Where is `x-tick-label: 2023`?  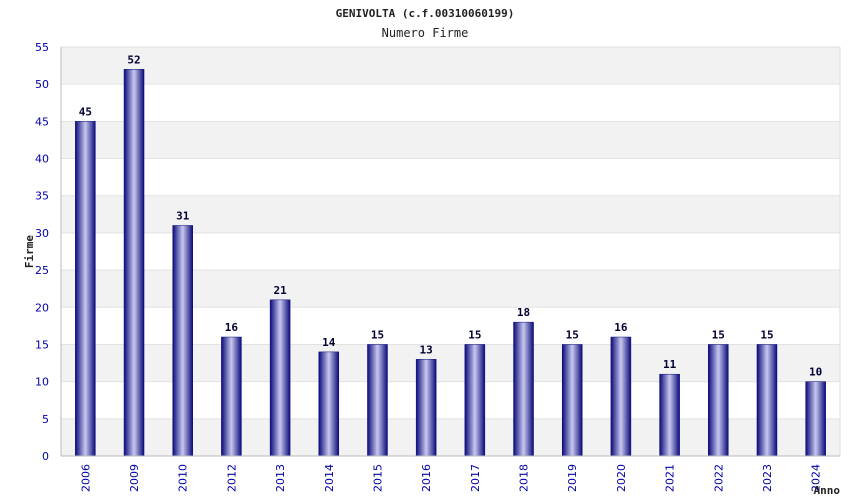
x-tick-label: 2023 is located at coordinates (767, 478).